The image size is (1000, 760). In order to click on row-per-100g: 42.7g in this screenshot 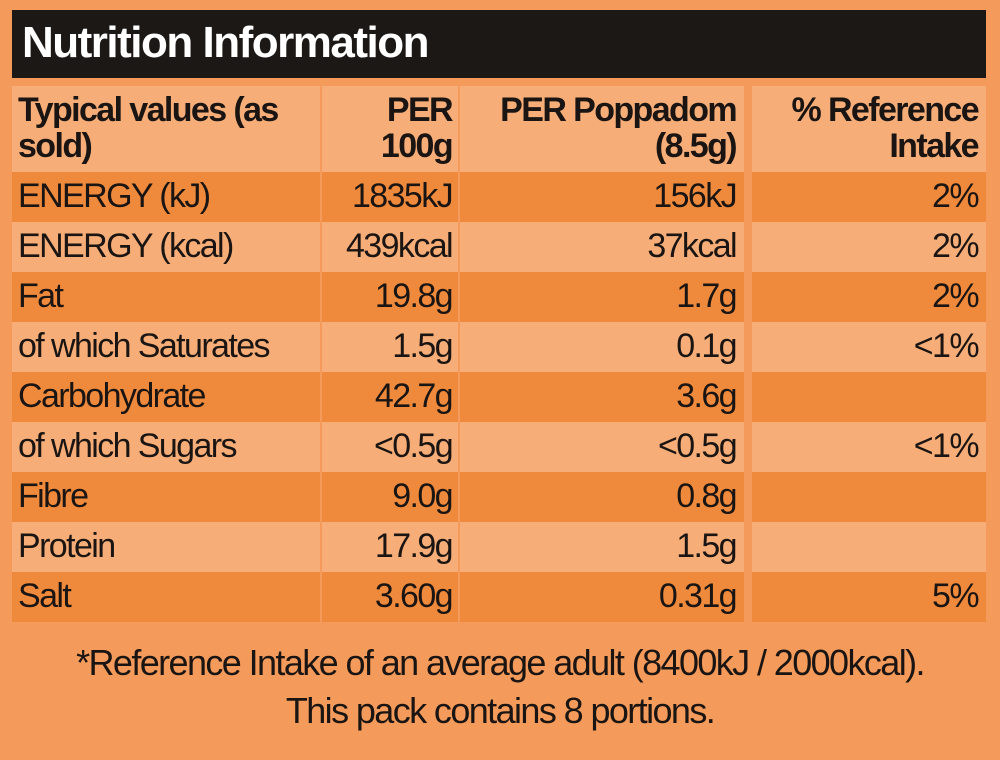, I will do `click(390, 397)`.